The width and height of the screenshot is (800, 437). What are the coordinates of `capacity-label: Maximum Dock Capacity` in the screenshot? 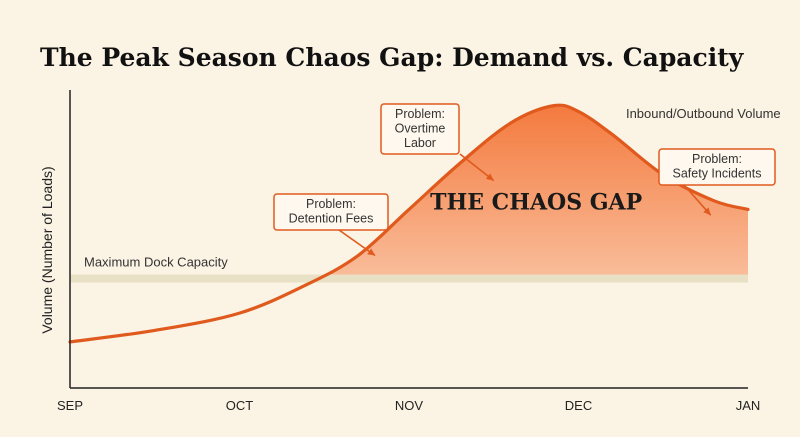 It's located at (156, 262).